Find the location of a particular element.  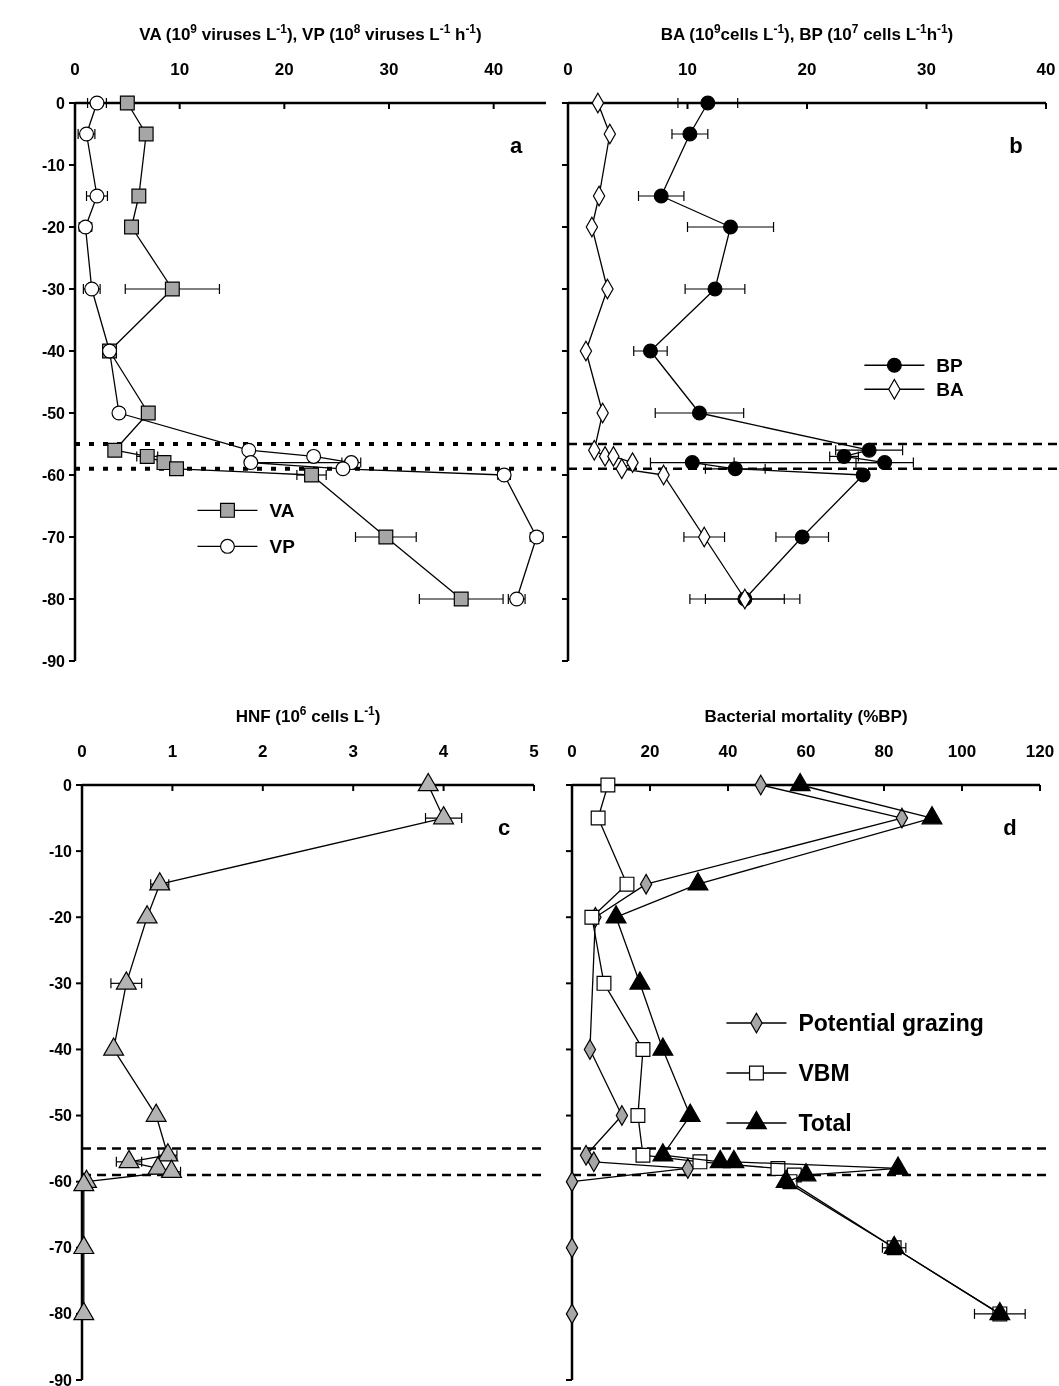

legend-label: VA is located at coordinates (282, 510).